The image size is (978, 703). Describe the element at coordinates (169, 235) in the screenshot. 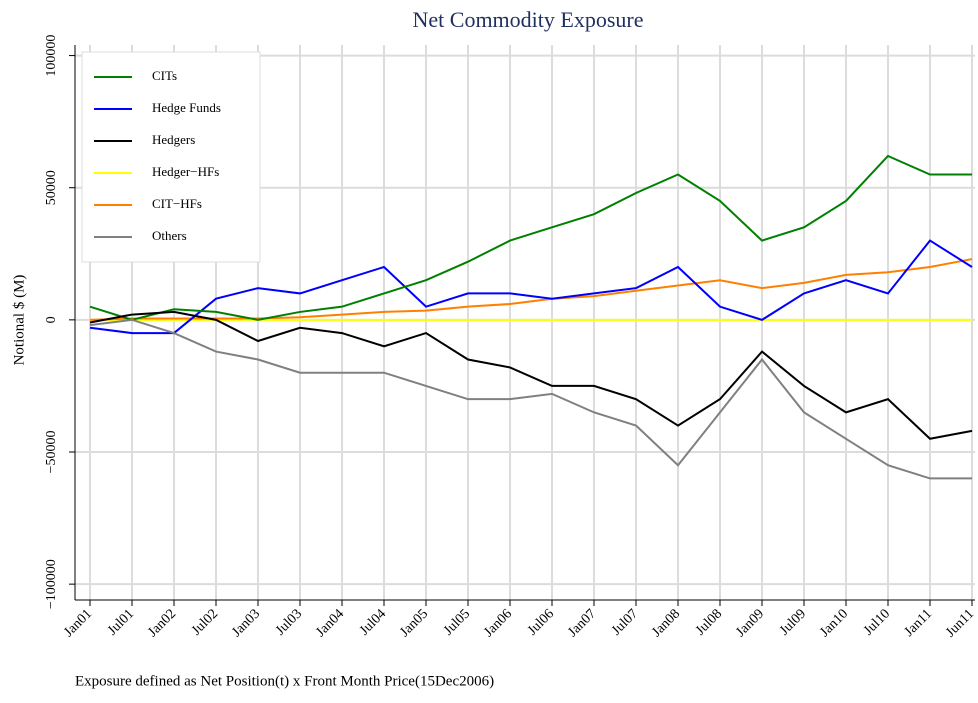

I see `legend-label: Others` at that location.